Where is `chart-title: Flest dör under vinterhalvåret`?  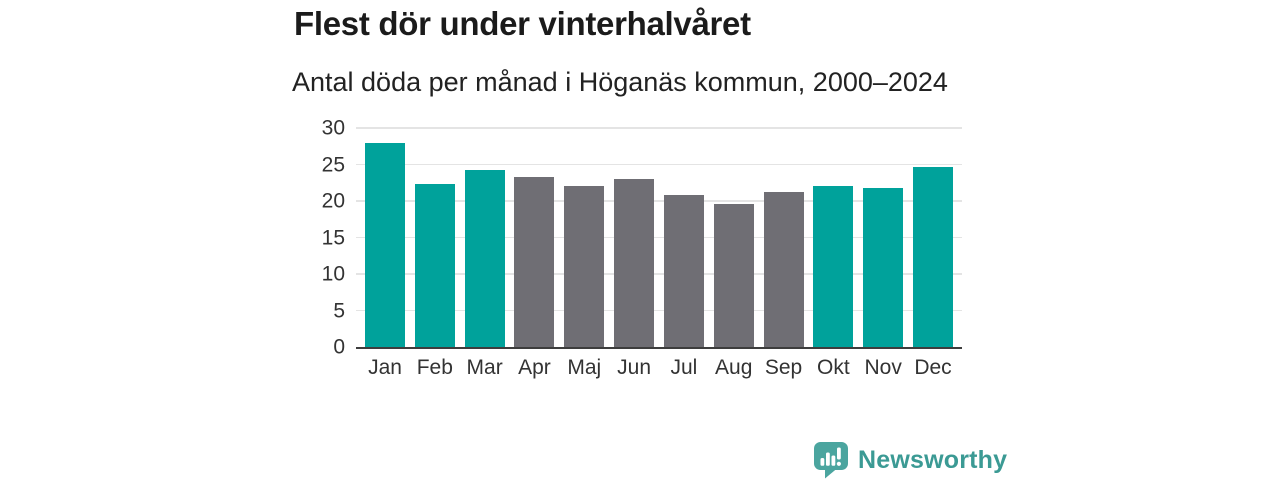 chart-title: Flest dör under vinterhalvåret is located at coordinates (522, 23).